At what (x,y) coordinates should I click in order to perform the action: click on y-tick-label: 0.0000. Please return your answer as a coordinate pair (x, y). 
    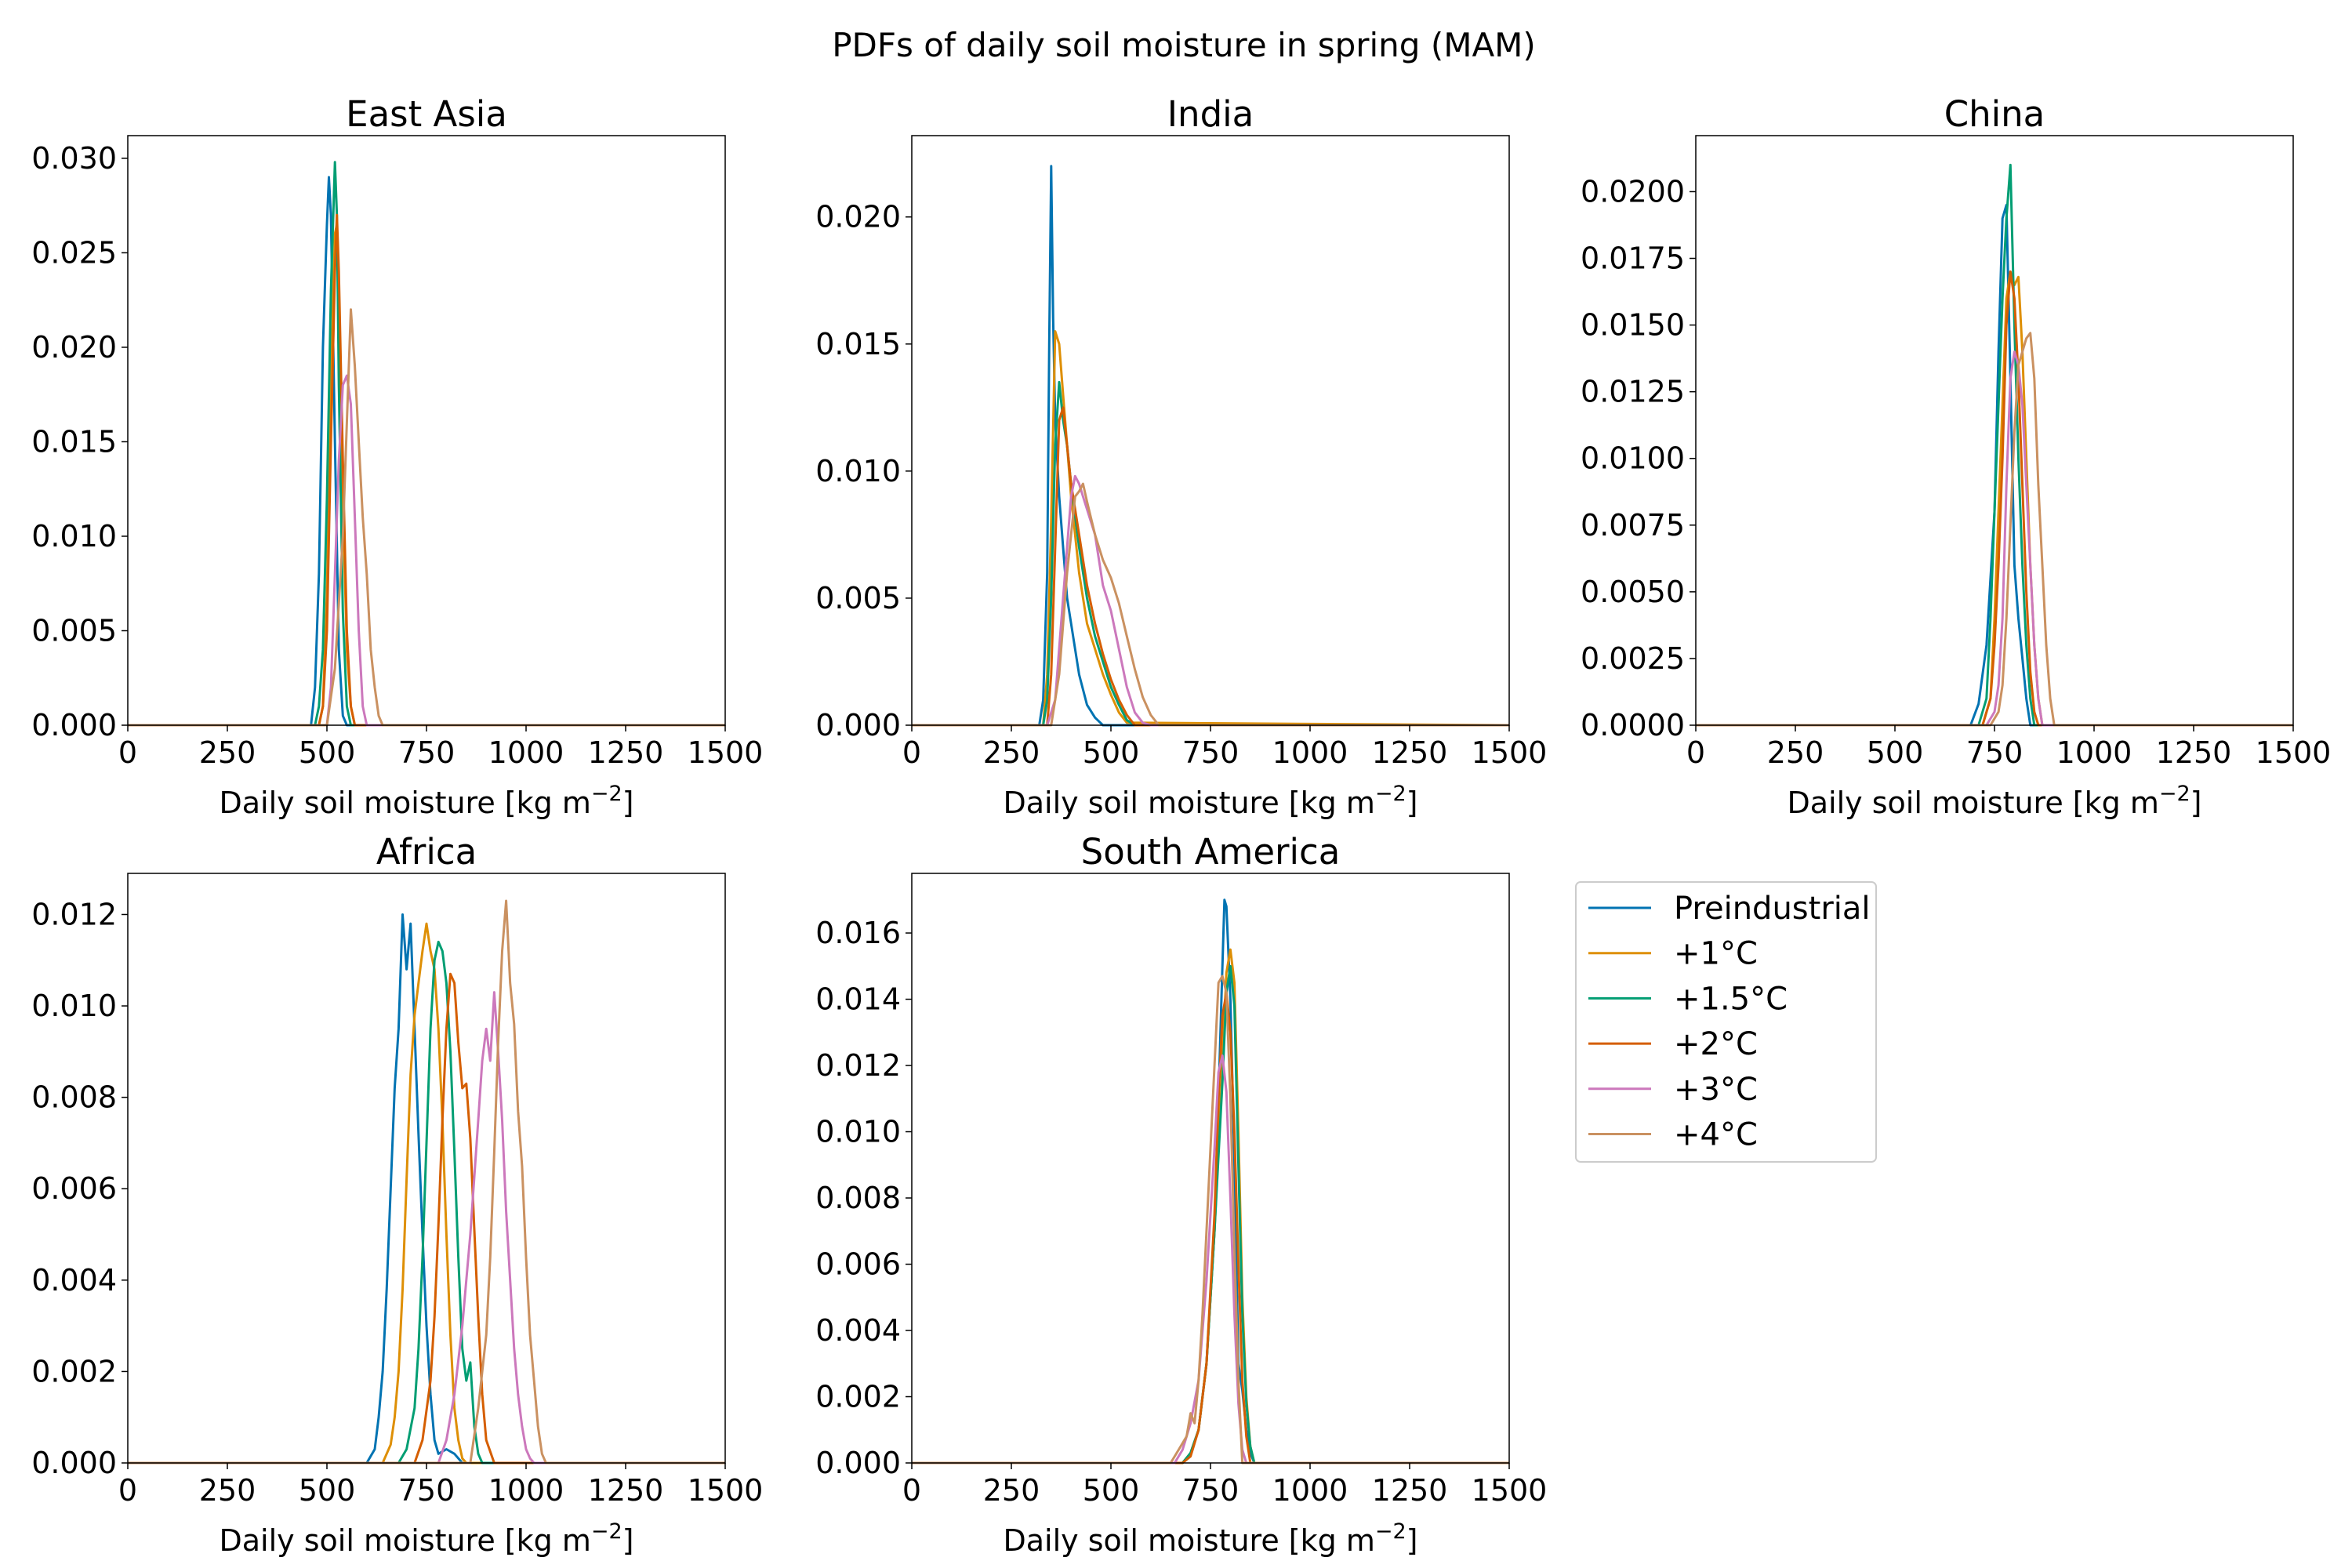
    Looking at the image, I should click on (1633, 725).